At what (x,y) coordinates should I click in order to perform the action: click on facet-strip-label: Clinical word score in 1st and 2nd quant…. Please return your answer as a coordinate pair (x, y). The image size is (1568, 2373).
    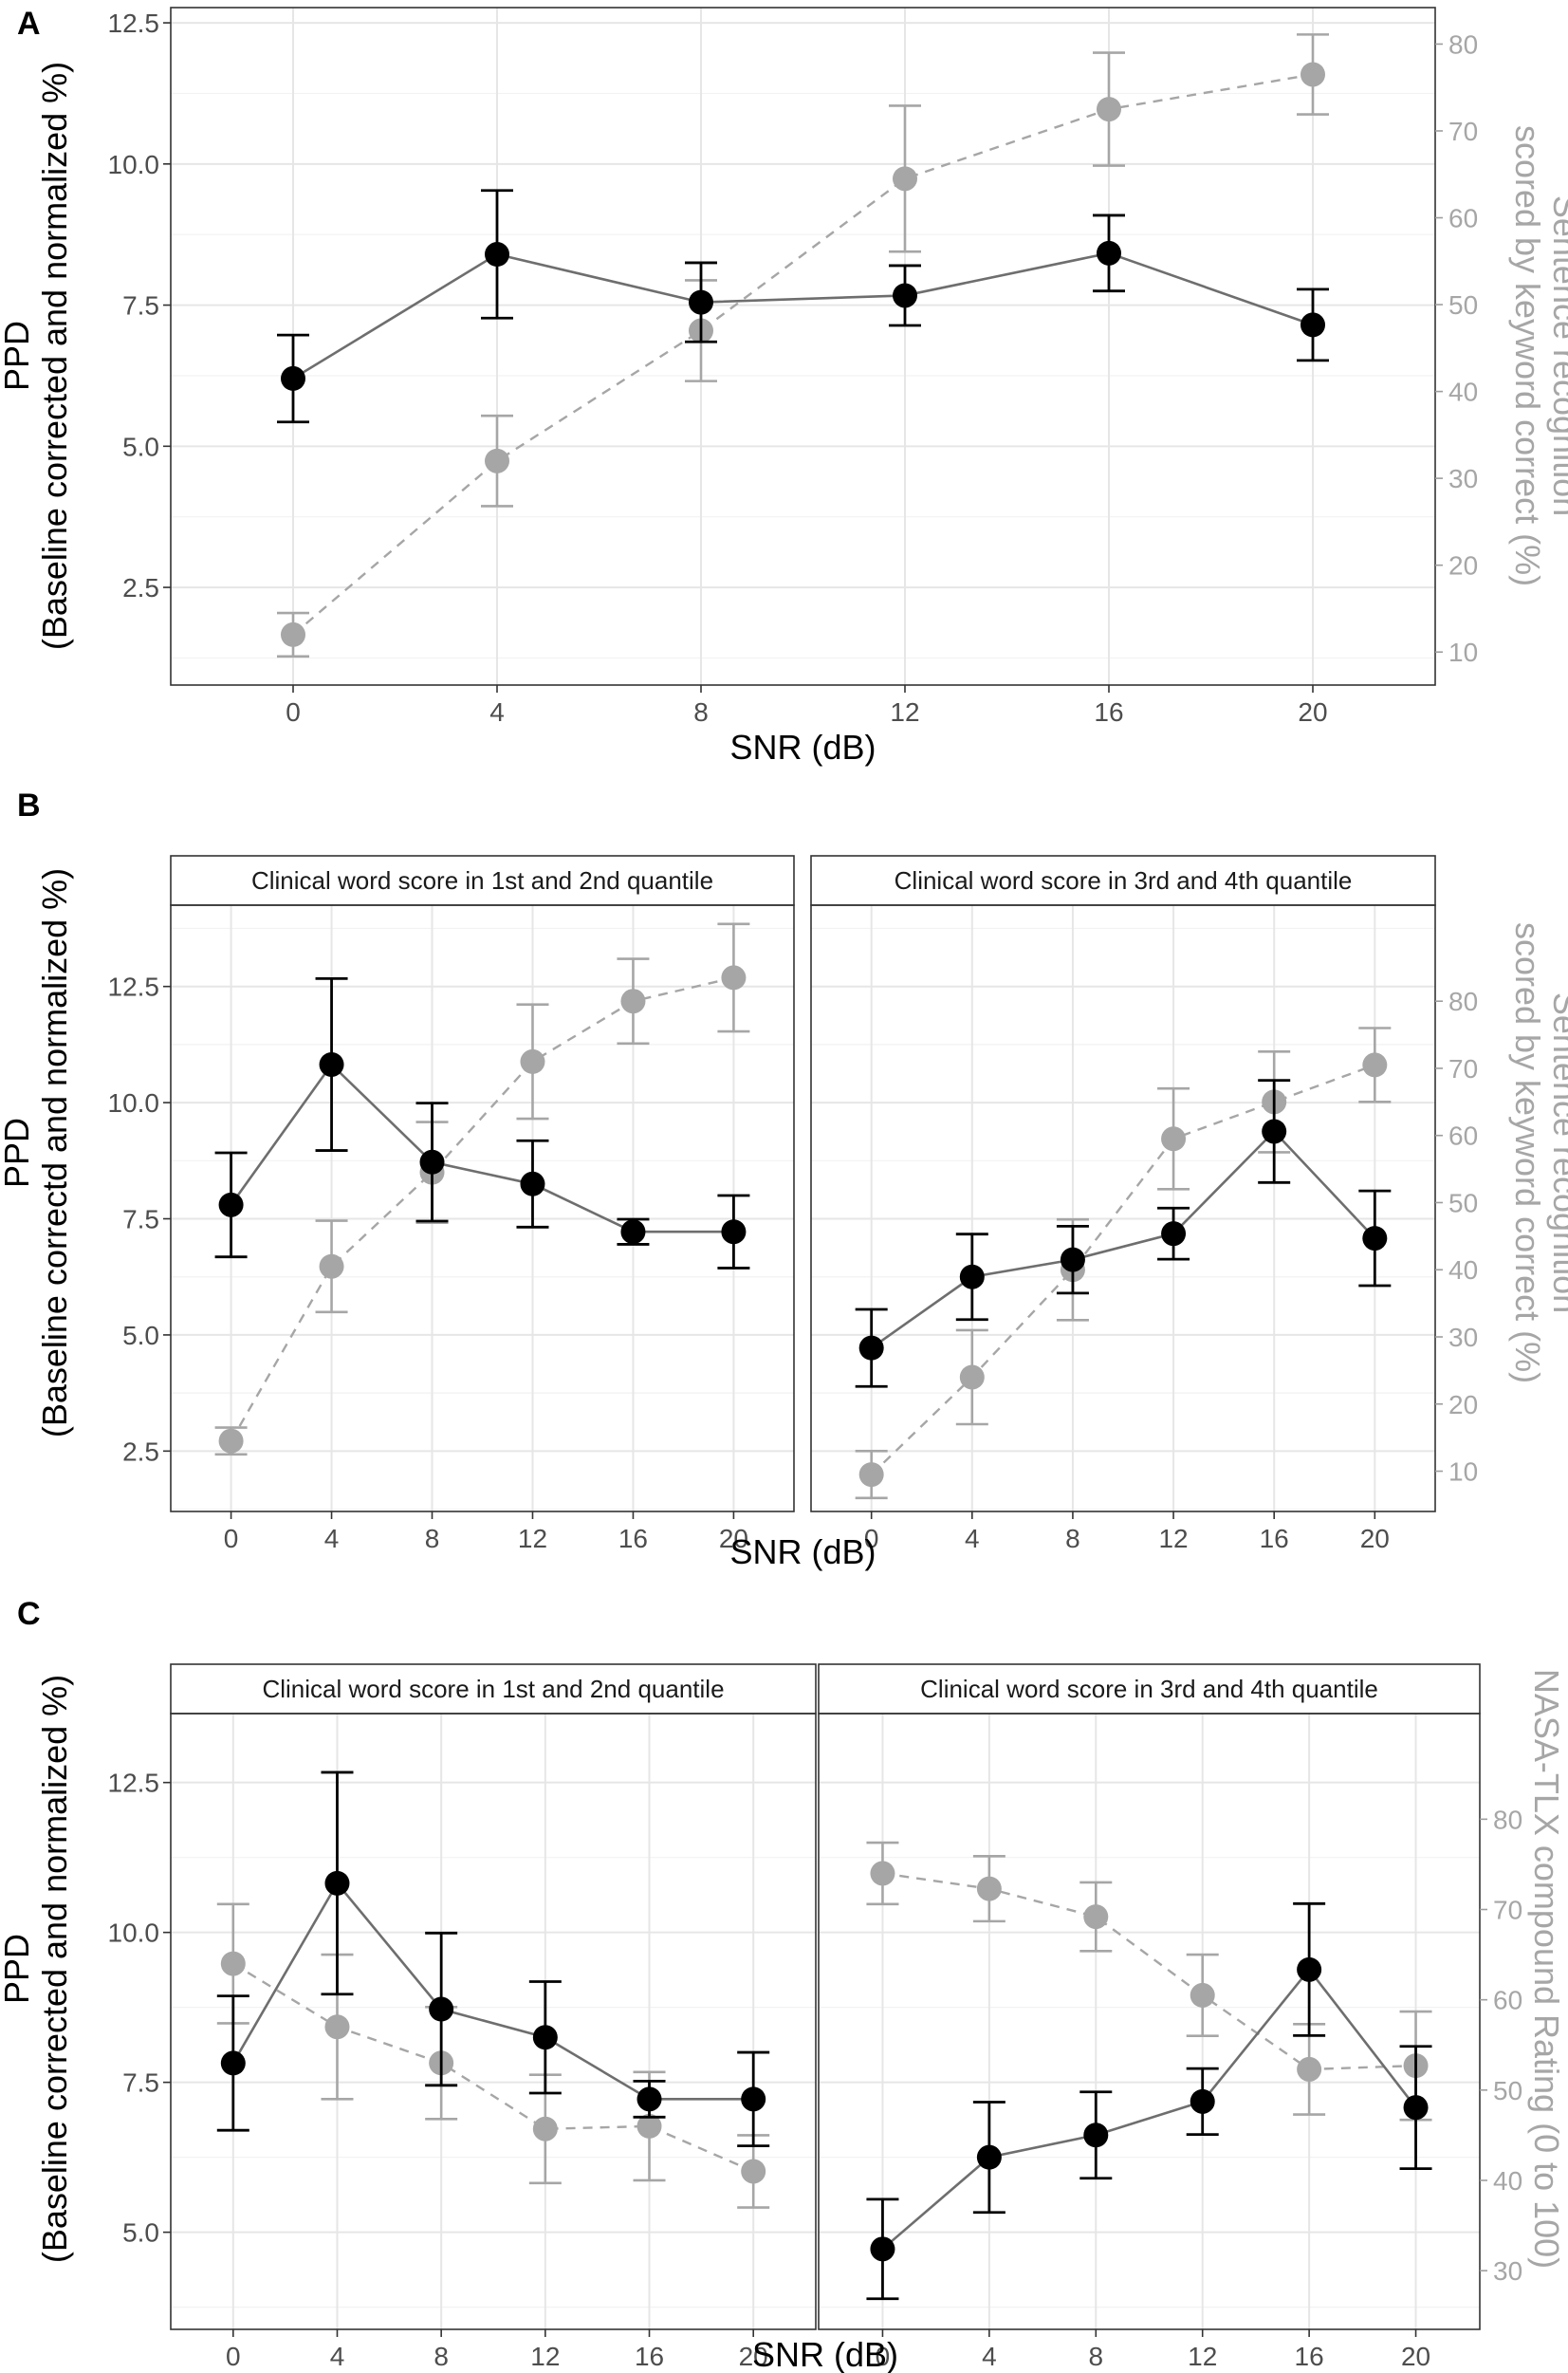
    Looking at the image, I should click on (482, 880).